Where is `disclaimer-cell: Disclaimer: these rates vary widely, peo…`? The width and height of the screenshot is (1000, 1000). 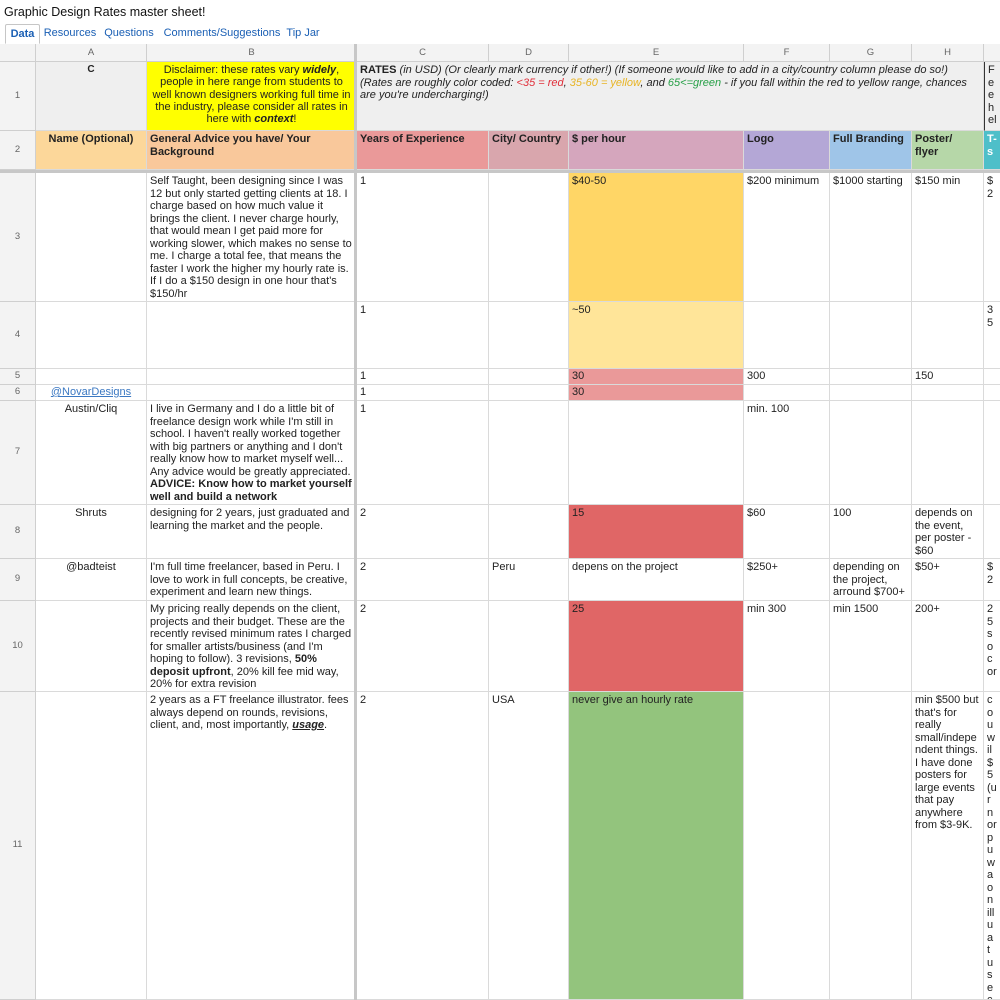 disclaimer-cell: Disclaimer: these rates vary widely, peo… is located at coordinates (252, 96).